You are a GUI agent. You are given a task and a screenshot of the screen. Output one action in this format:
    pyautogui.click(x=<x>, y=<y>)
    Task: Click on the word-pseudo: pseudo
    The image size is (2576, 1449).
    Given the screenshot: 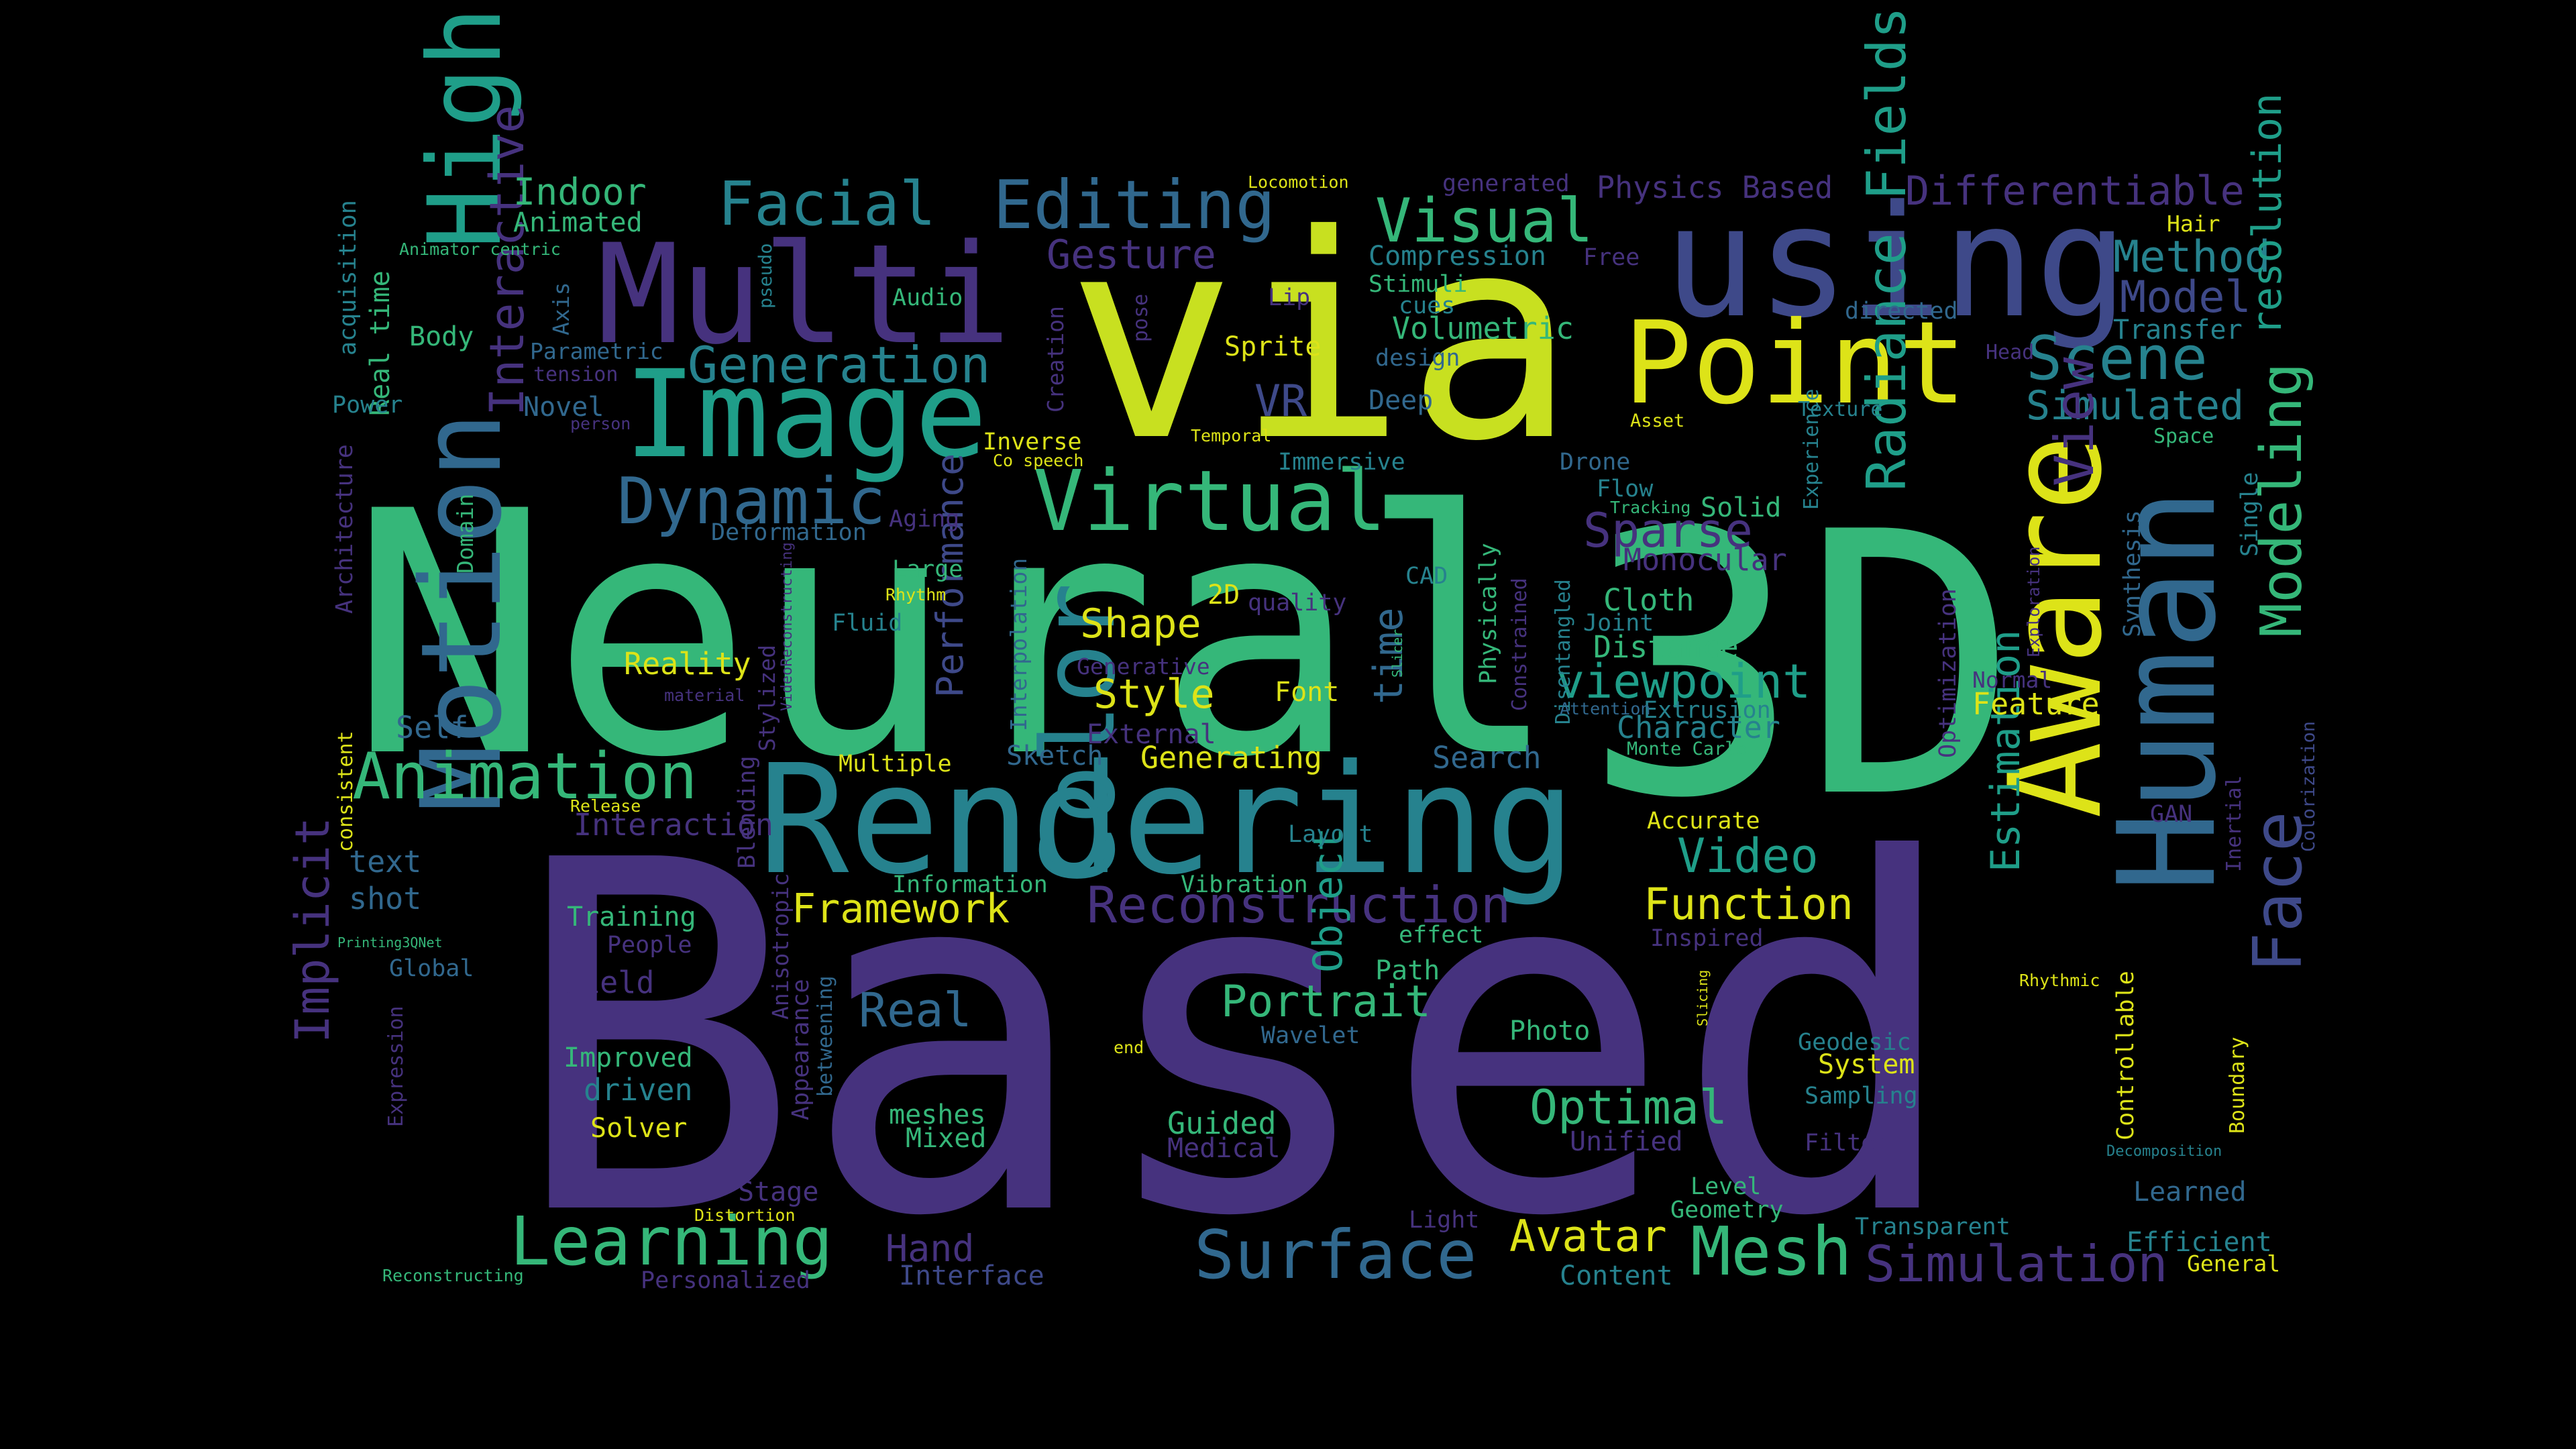 What is the action you would take?
    pyautogui.click(x=765, y=276)
    